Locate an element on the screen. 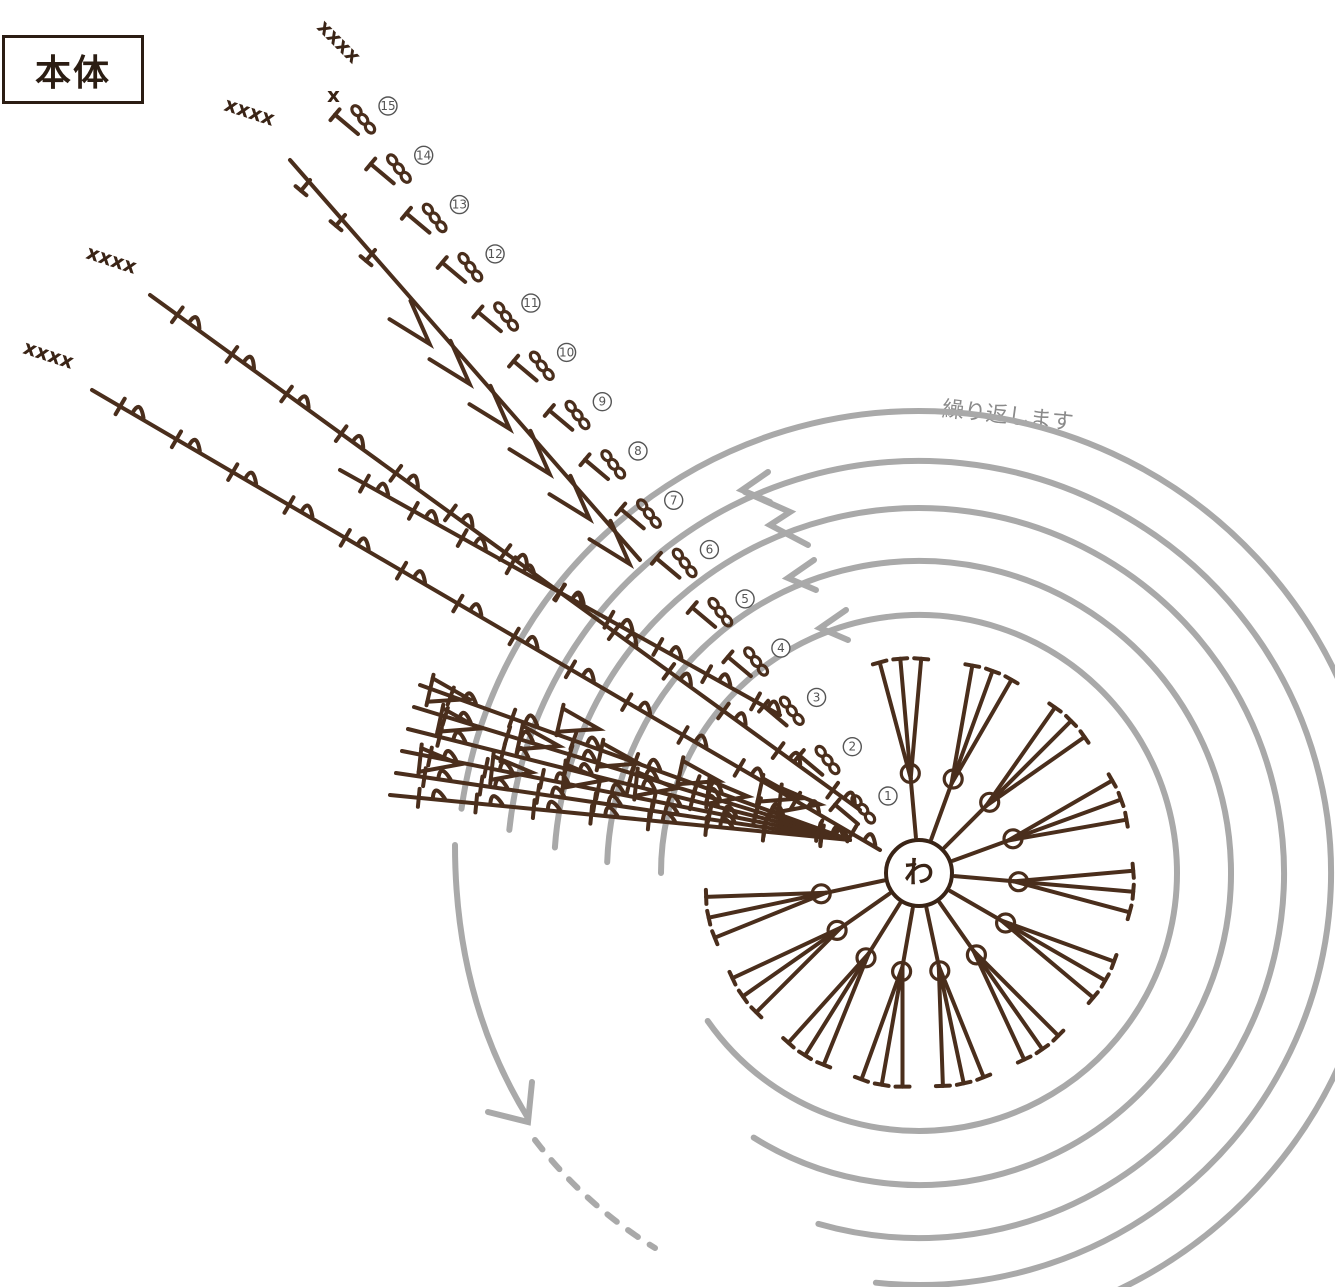 The image size is (1335, 1287). edge-mark: x is located at coordinates (333, 95).